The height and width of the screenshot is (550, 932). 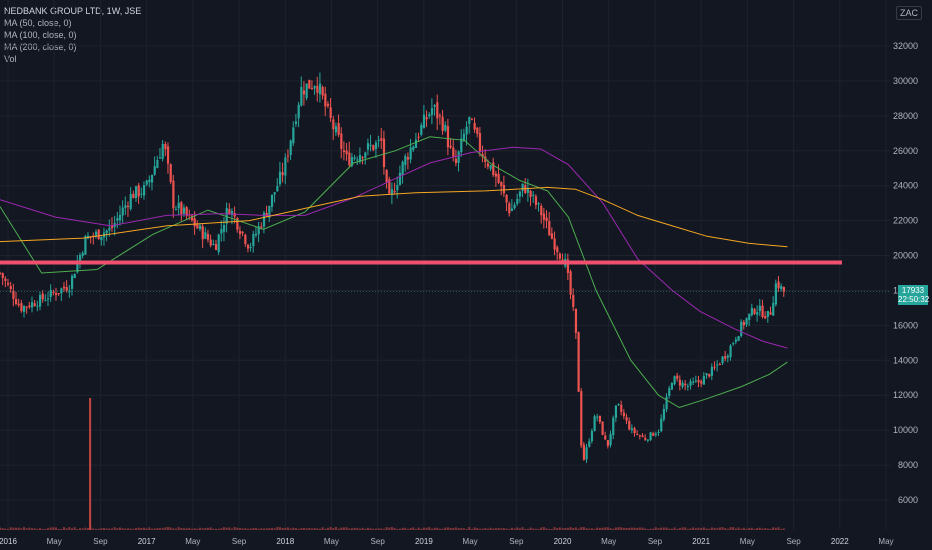 I want to click on price-tick-label: 10000, so click(x=905, y=430).